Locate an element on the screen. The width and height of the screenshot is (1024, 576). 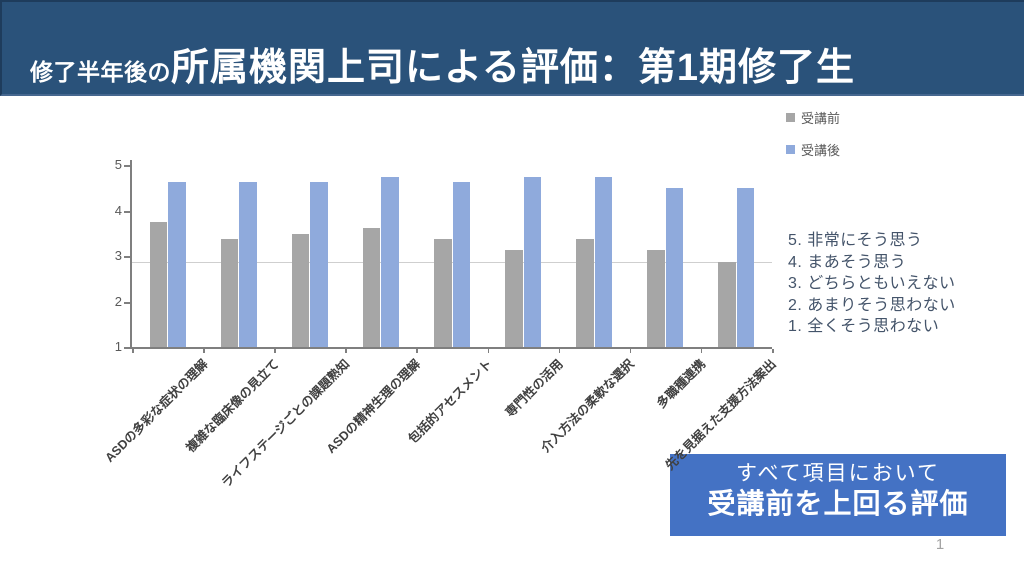
y-tick-label: 2 is located at coordinates (118, 301).